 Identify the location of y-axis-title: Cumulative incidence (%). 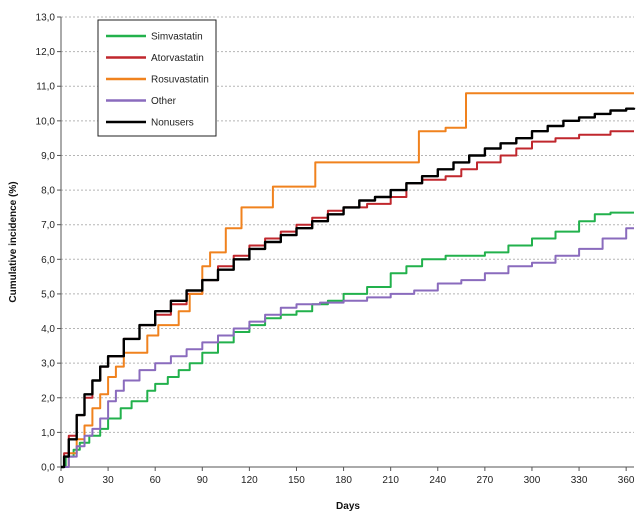
(13, 241).